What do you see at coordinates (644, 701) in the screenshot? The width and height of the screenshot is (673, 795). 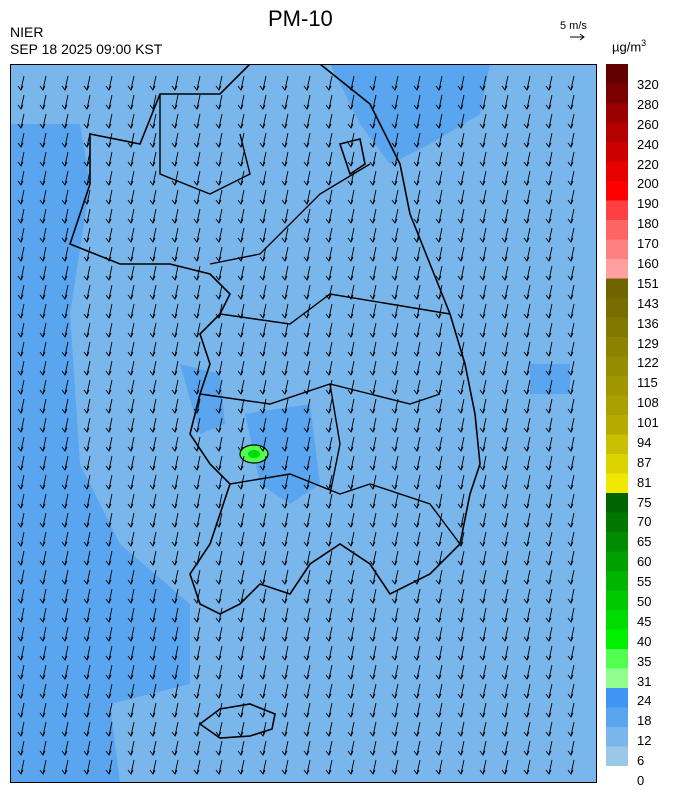 I see `legend-tick-24: 24` at bounding box center [644, 701].